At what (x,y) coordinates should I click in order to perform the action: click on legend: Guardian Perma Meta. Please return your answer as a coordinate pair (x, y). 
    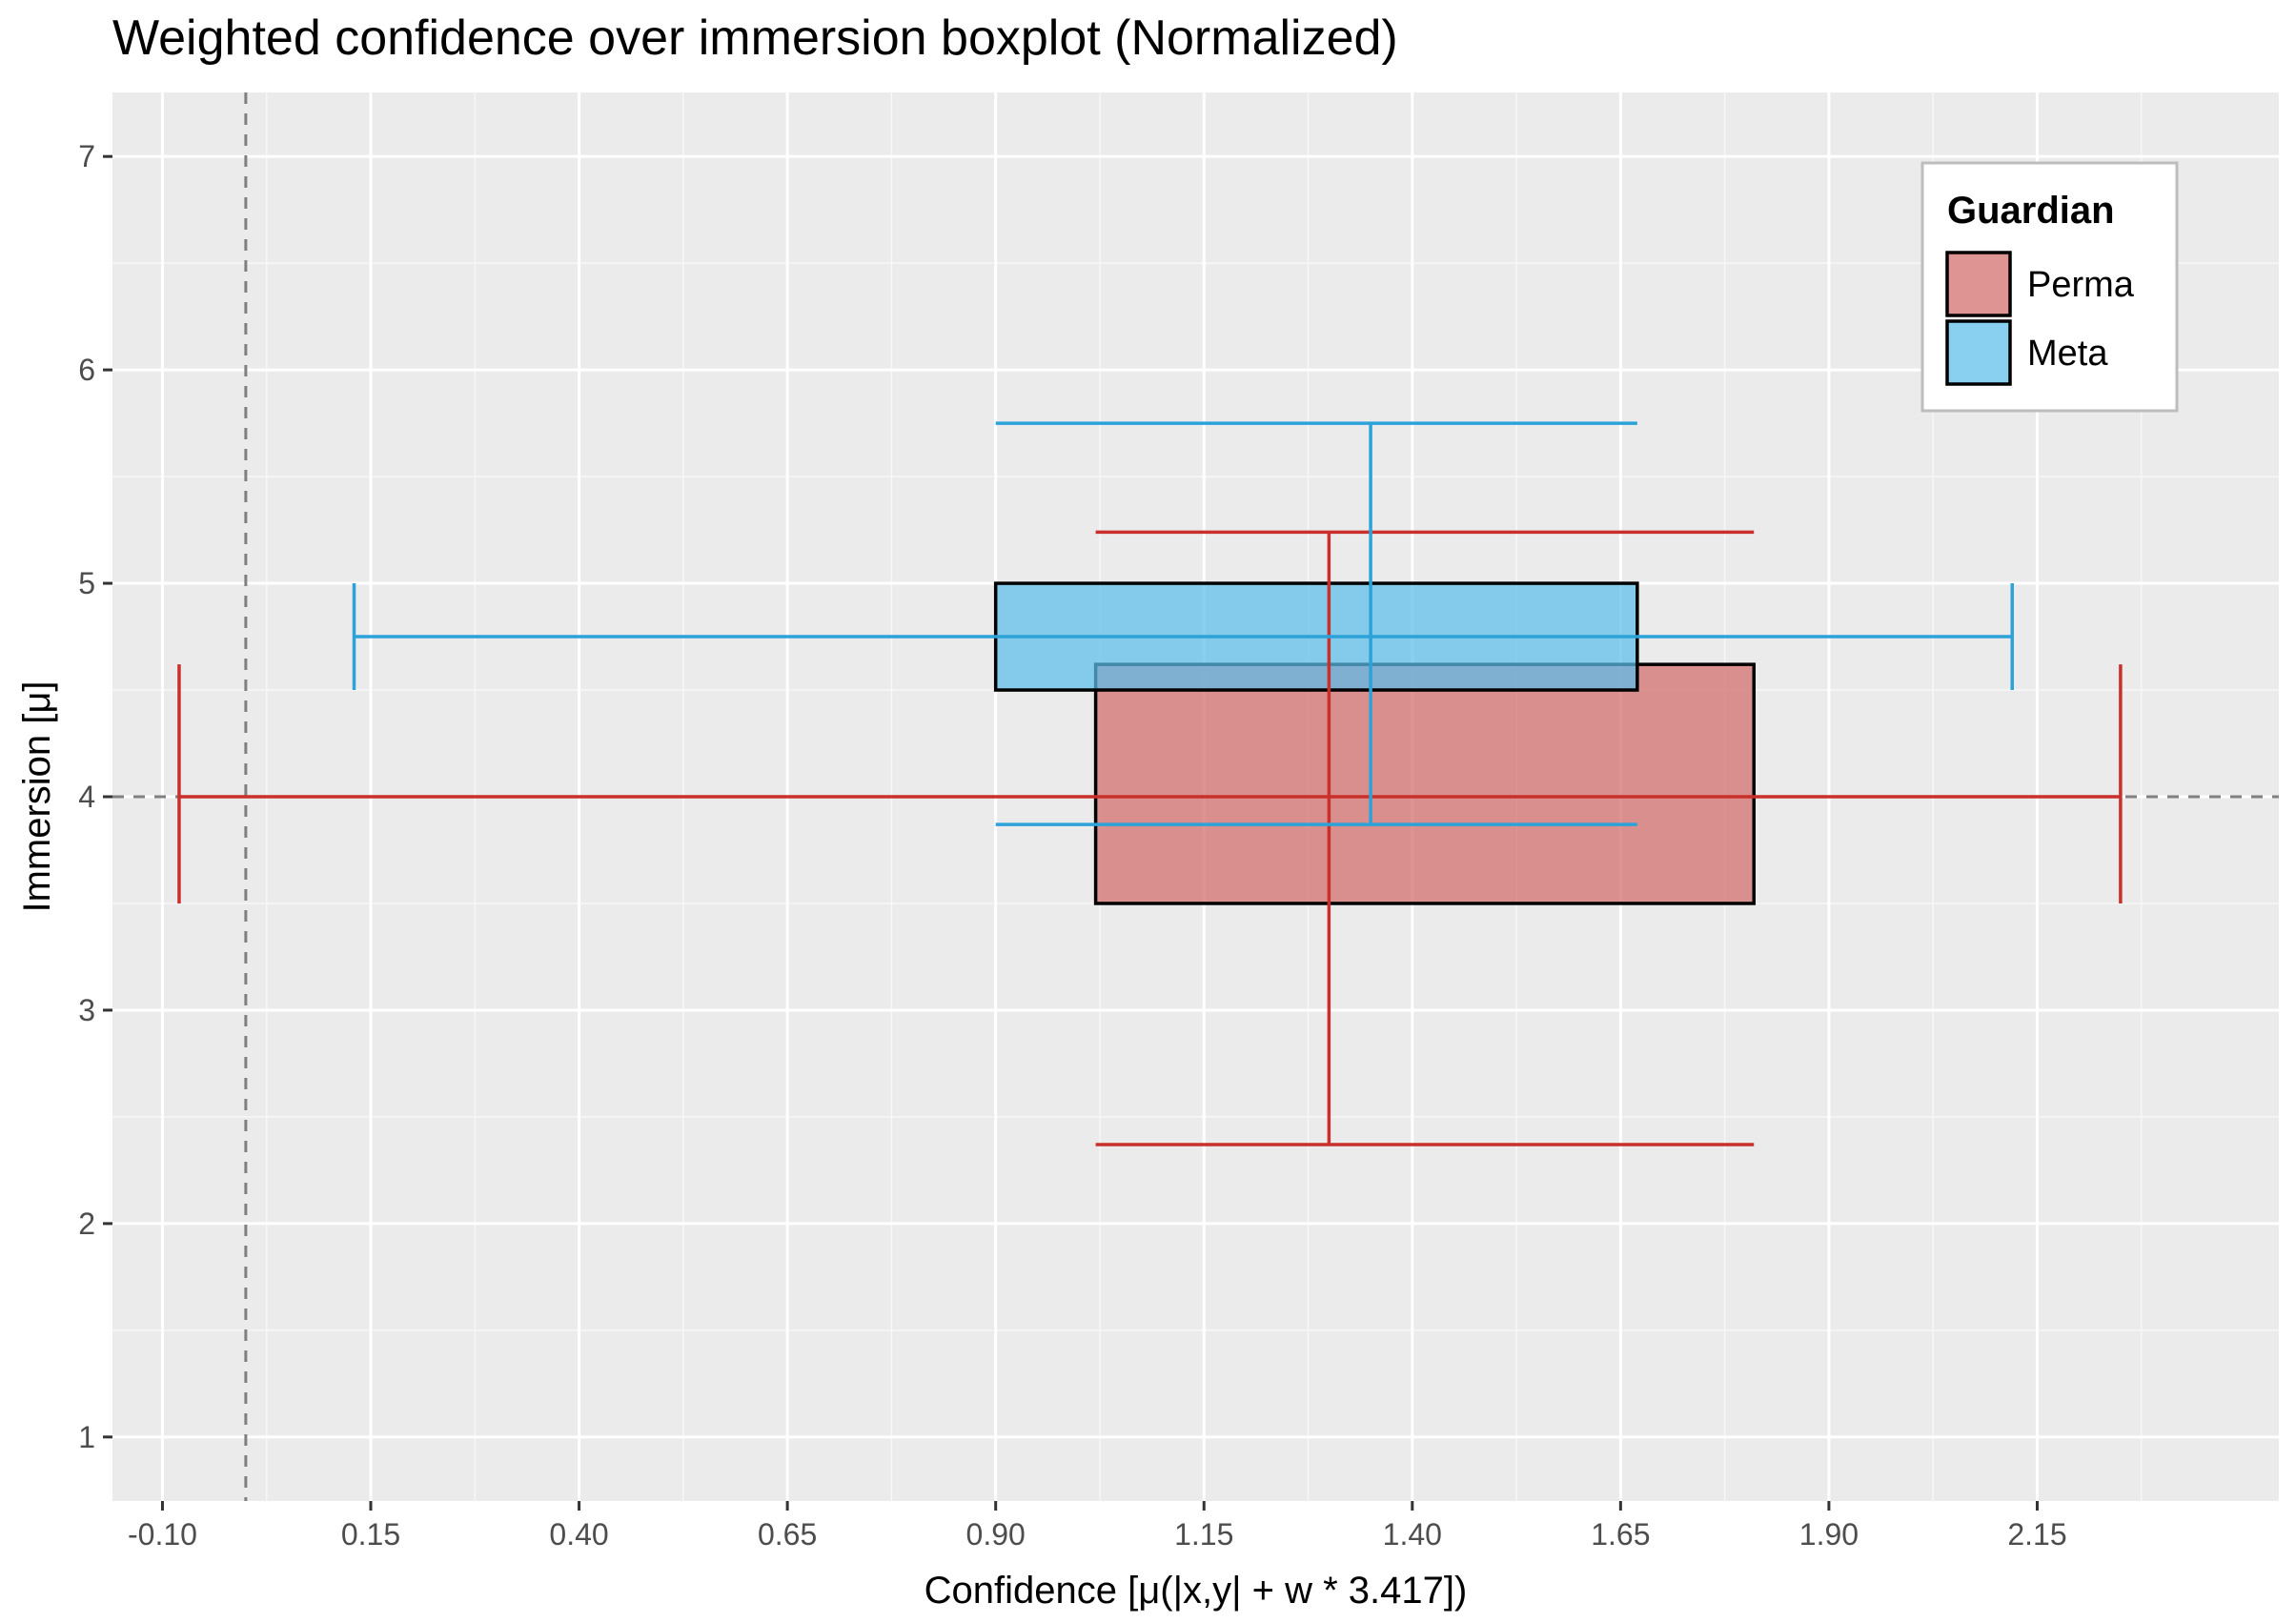
    Looking at the image, I should click on (2049, 287).